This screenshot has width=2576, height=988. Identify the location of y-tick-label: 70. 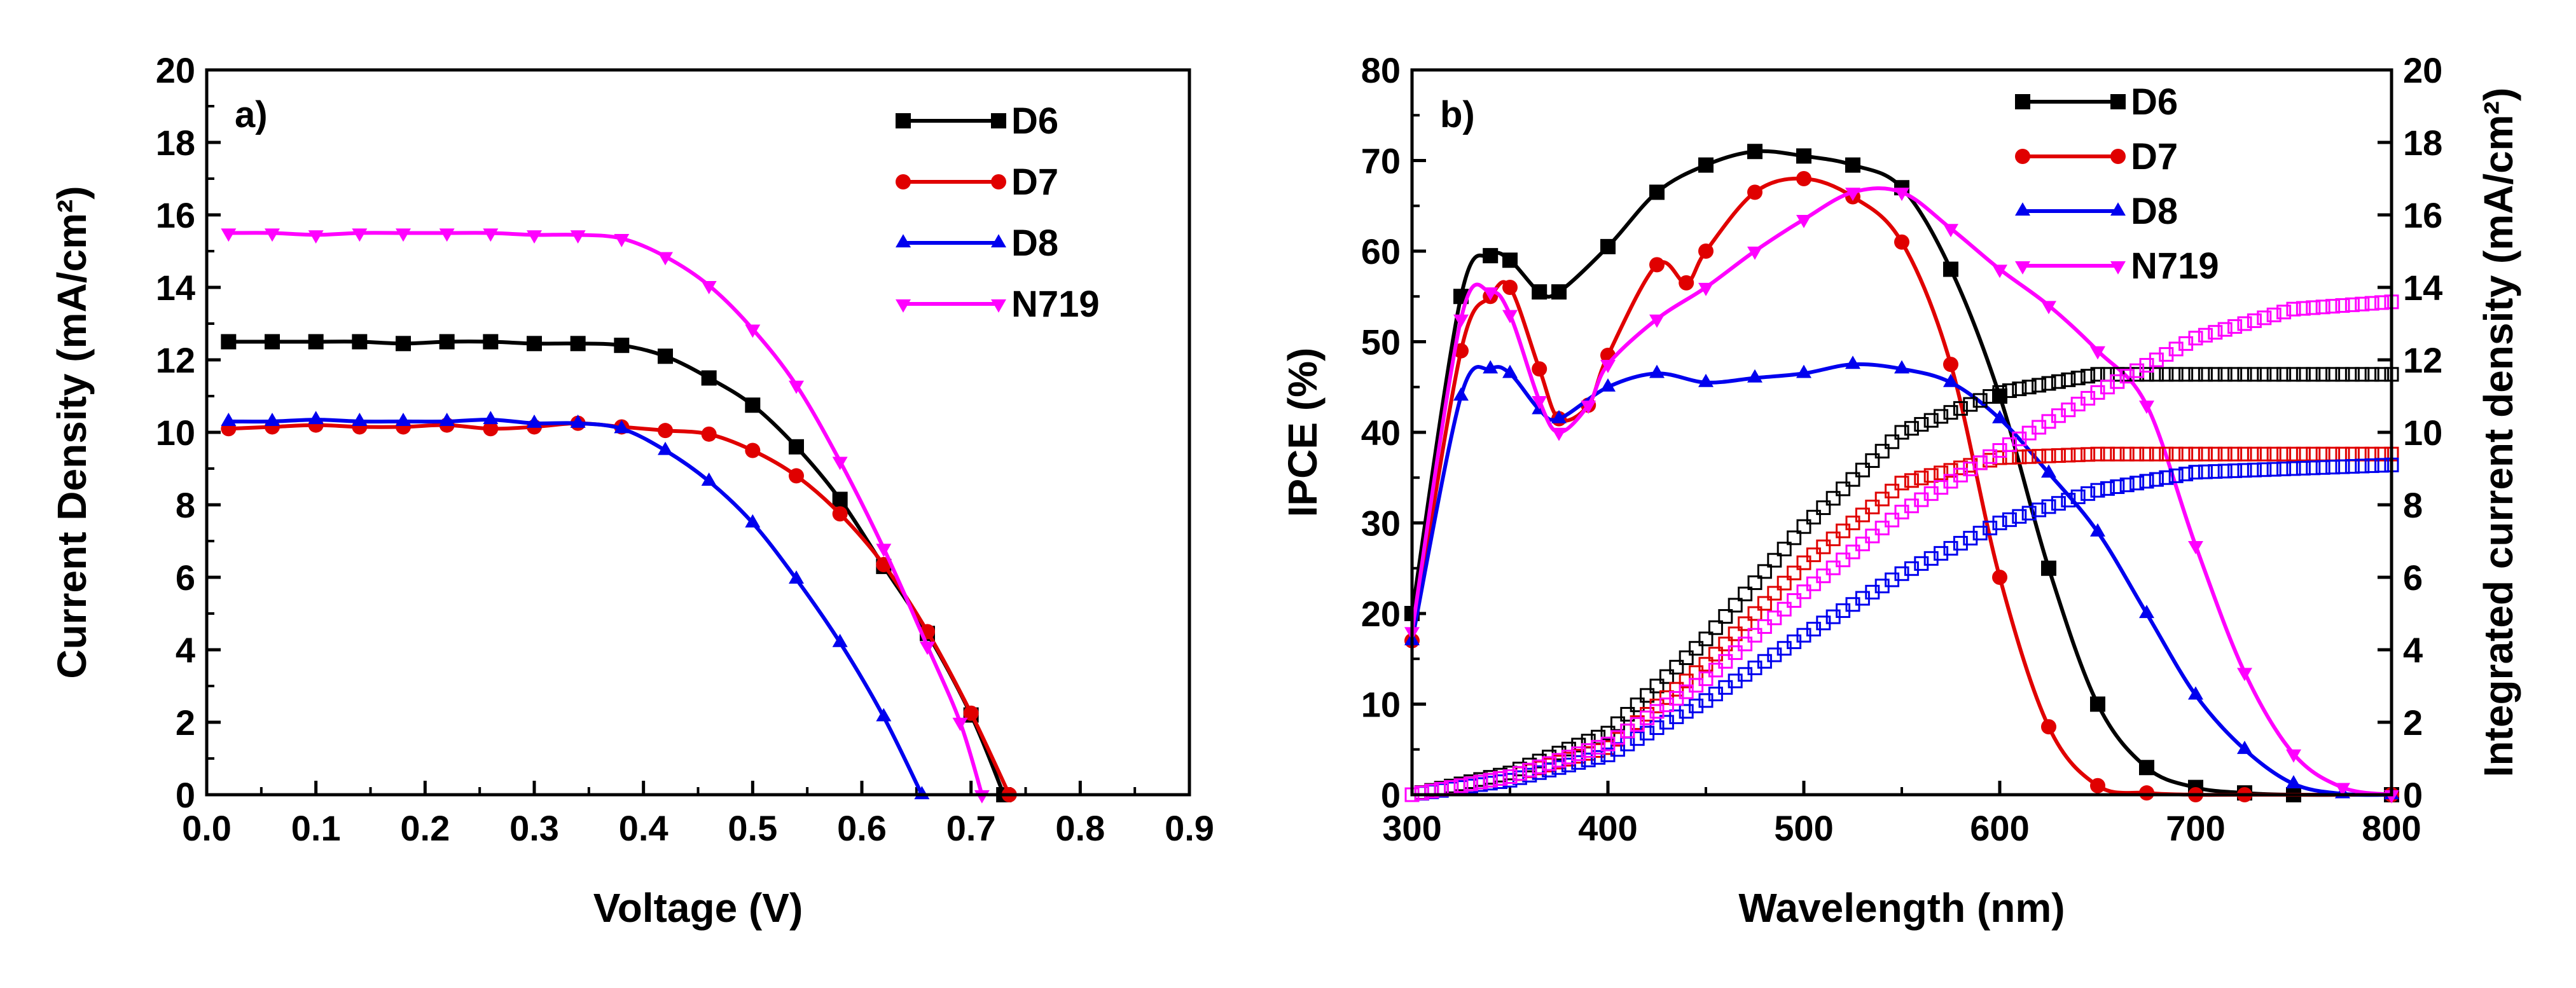
(1381, 161).